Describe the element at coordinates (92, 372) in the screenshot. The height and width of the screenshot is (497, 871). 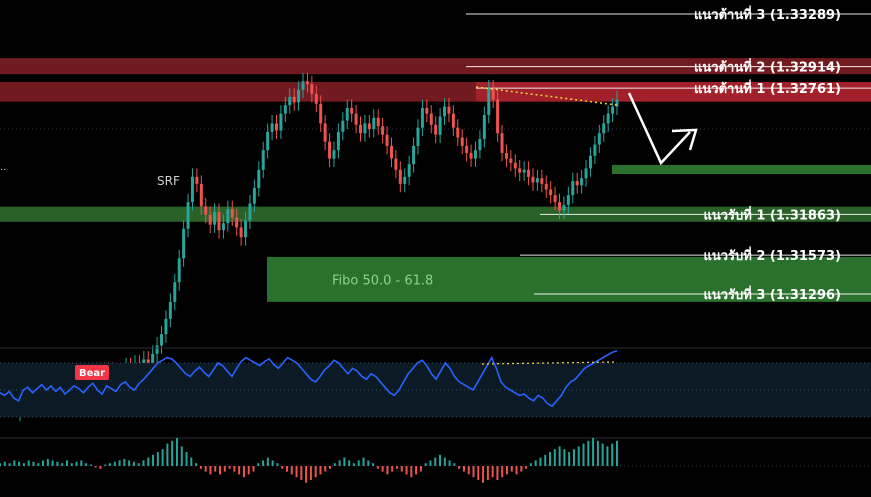
I see `bear-badge` at that location.